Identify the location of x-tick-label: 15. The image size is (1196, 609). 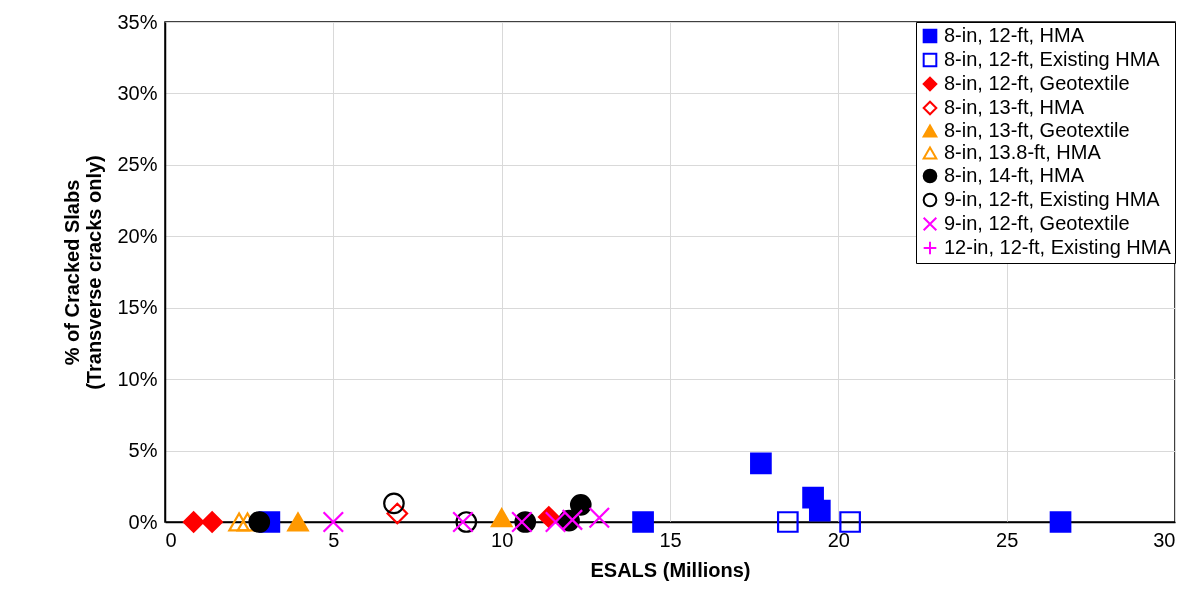
(670, 539).